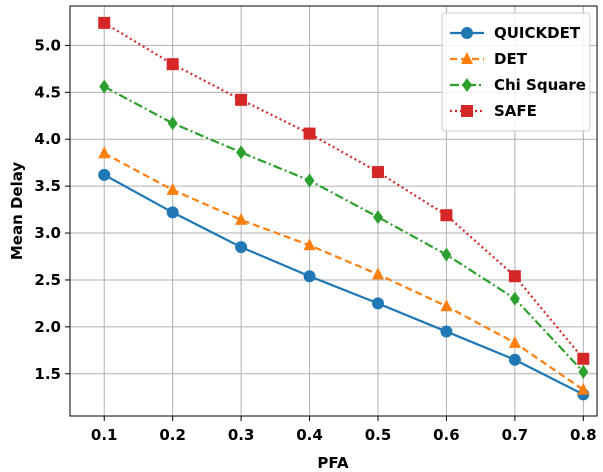 The height and width of the screenshot is (472, 603). I want to click on x-tick-label: 0.4, so click(309, 435).